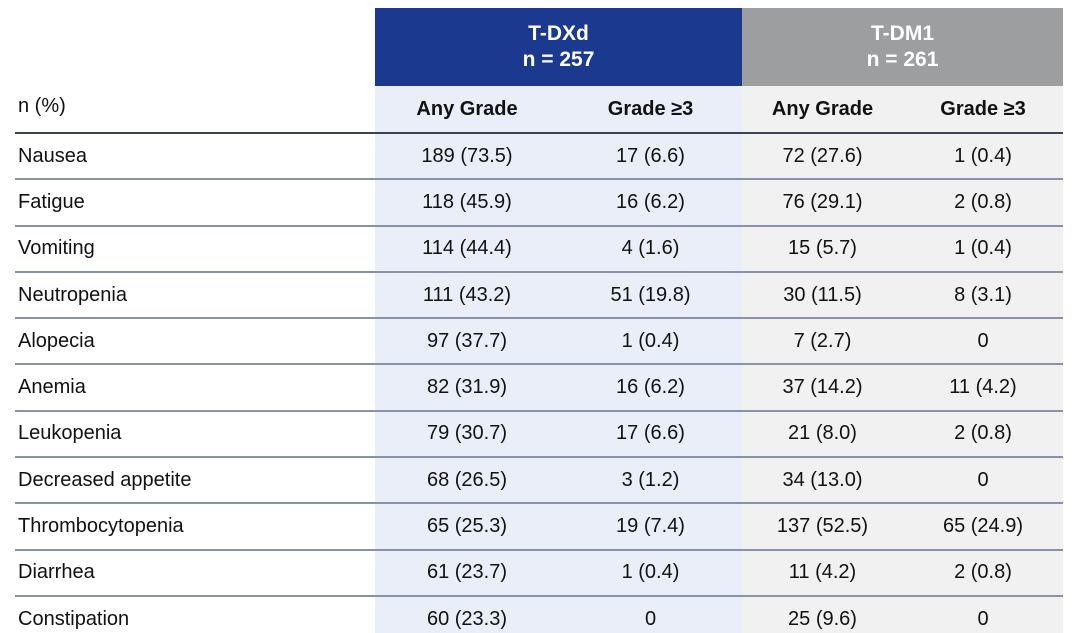 This screenshot has height=633, width=1080. I want to click on value-cell: 97 (37.7), so click(467, 342).